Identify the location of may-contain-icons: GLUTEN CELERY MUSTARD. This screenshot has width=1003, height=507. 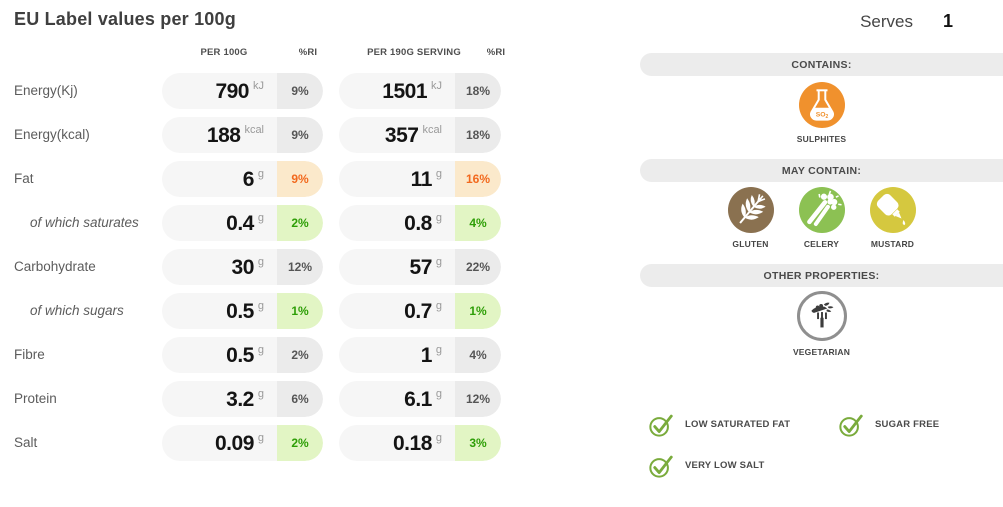
(821, 218).